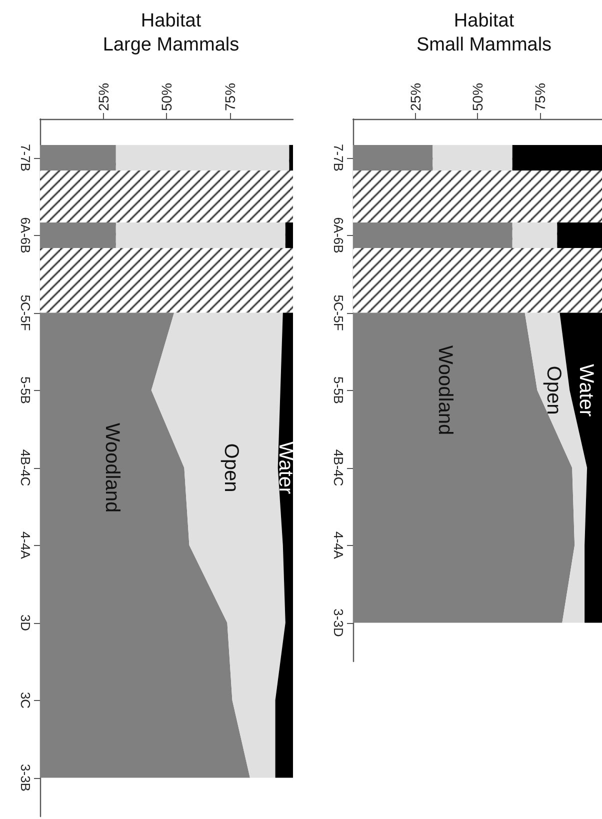 The image size is (602, 819). Describe the element at coordinates (25, 778) in the screenshot. I see `y-tick-label: 3-3B` at that location.